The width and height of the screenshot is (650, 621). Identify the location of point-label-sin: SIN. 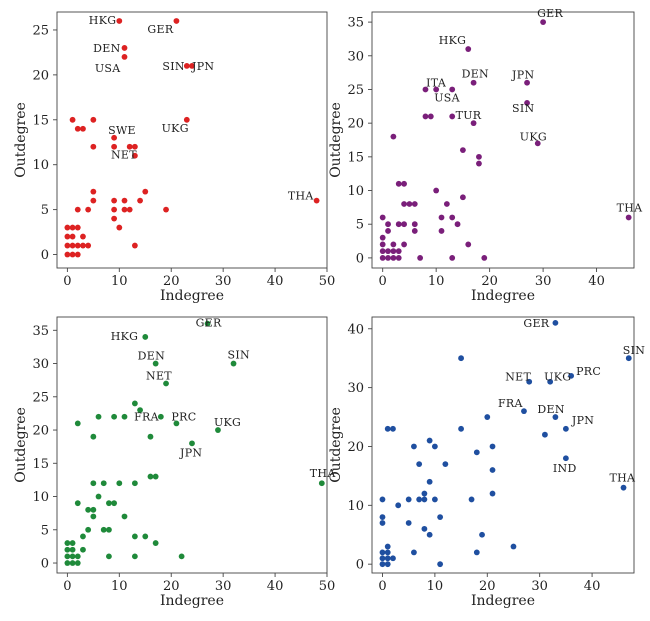
(523, 108).